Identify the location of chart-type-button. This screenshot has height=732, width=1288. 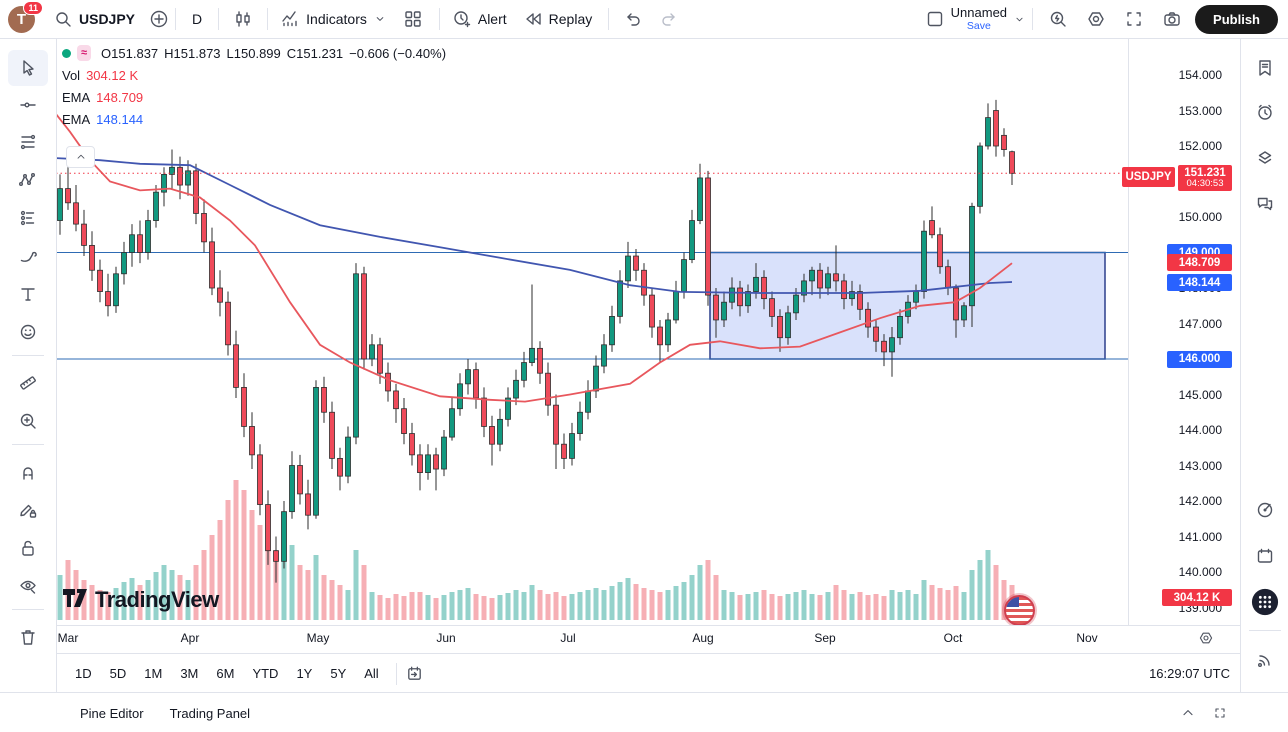
(243, 19).